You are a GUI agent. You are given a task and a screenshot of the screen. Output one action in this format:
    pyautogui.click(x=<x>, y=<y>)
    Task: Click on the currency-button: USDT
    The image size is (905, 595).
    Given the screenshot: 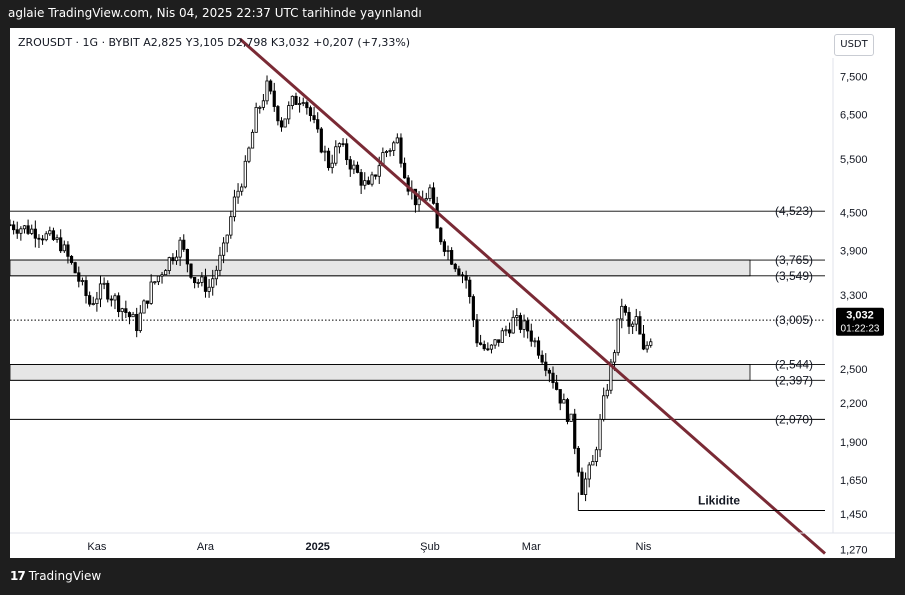 What is the action you would take?
    pyautogui.click(x=854, y=45)
    